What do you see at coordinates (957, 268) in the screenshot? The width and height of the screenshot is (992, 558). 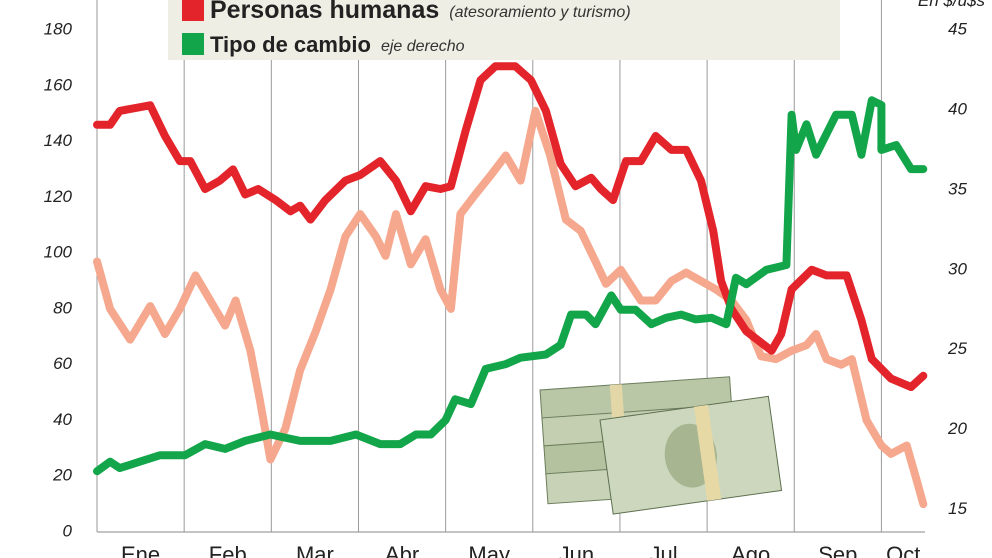 I see `y2-tick-label: 30` at bounding box center [957, 268].